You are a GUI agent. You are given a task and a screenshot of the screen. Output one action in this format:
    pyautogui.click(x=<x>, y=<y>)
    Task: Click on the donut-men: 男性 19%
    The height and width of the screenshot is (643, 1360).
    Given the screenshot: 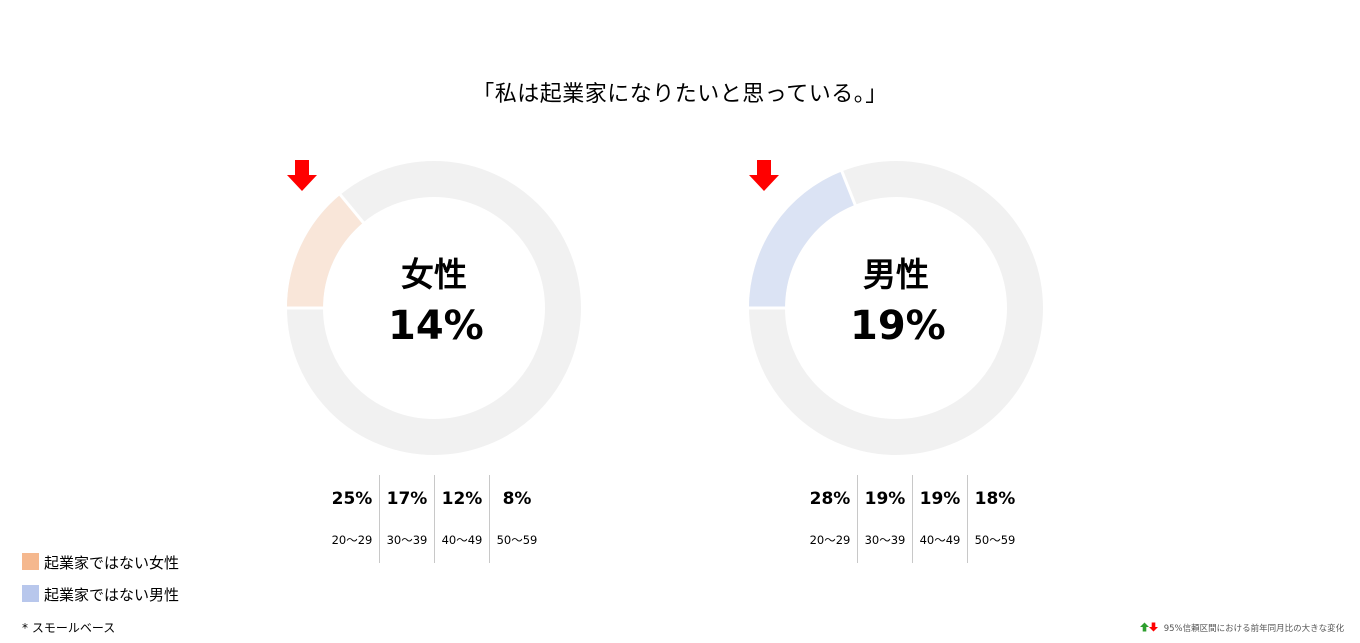 What is the action you would take?
    pyautogui.click(x=896, y=308)
    